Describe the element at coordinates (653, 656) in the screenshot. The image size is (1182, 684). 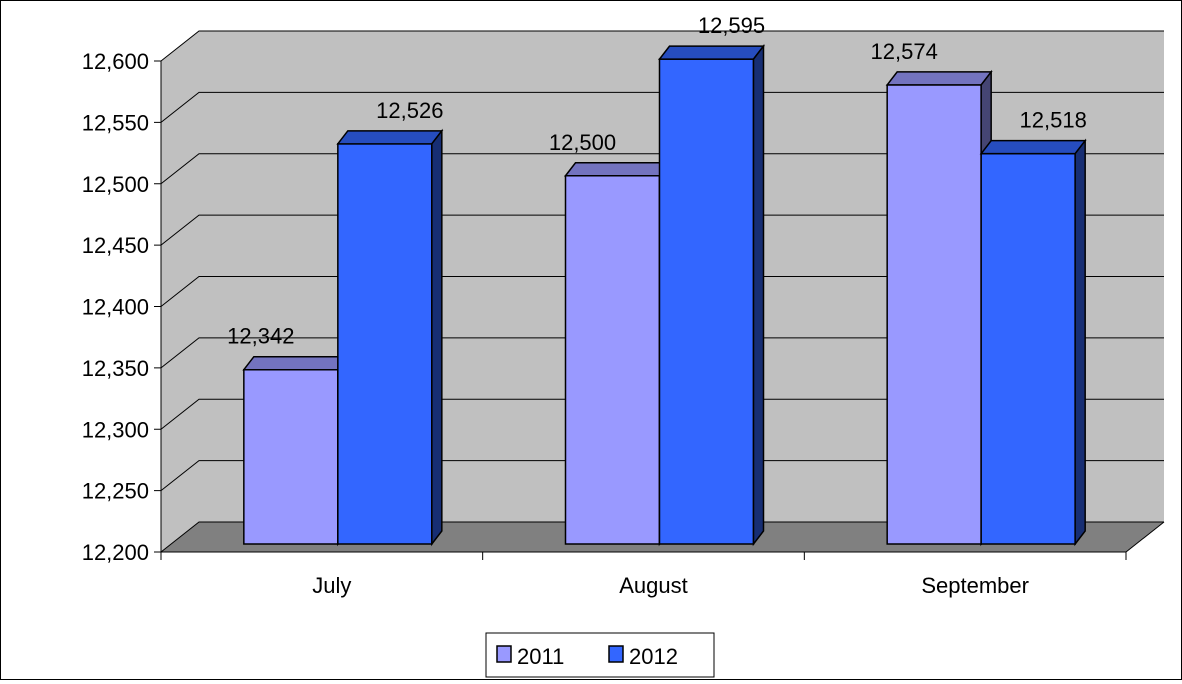
I see `legend-label: 2012` at that location.